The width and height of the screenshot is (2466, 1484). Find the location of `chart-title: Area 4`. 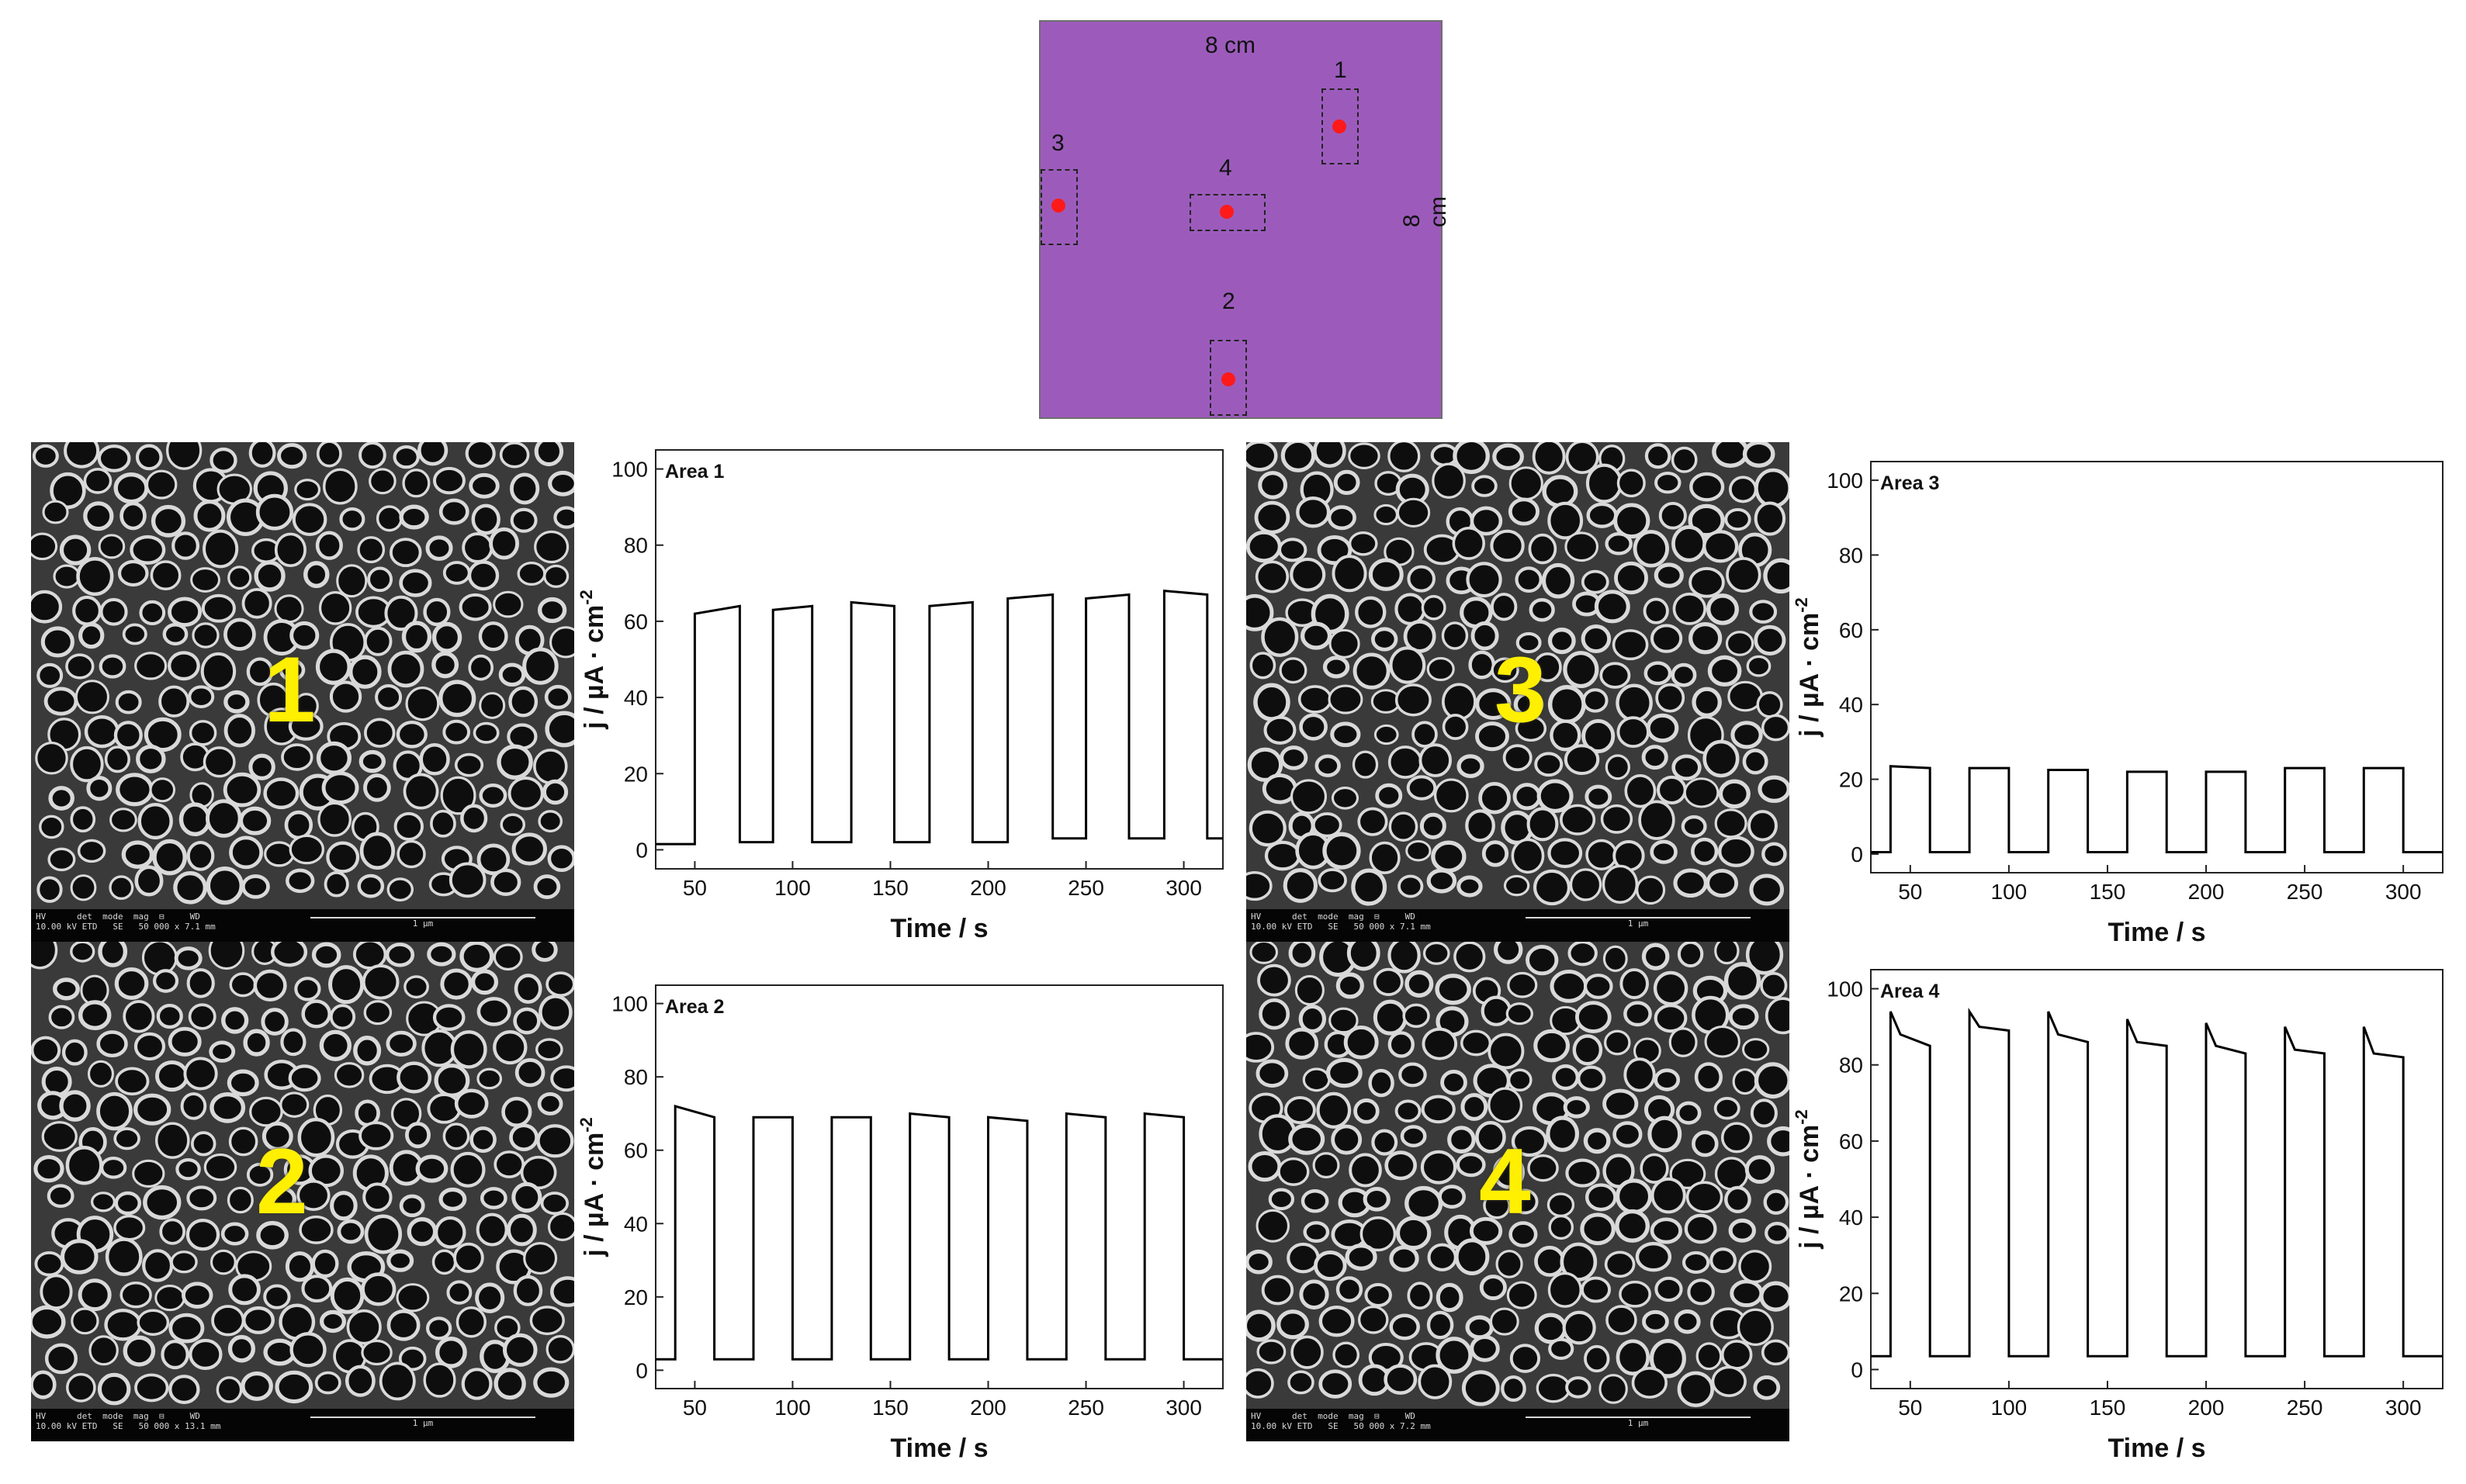

chart-title: Area 4 is located at coordinates (1910, 991).